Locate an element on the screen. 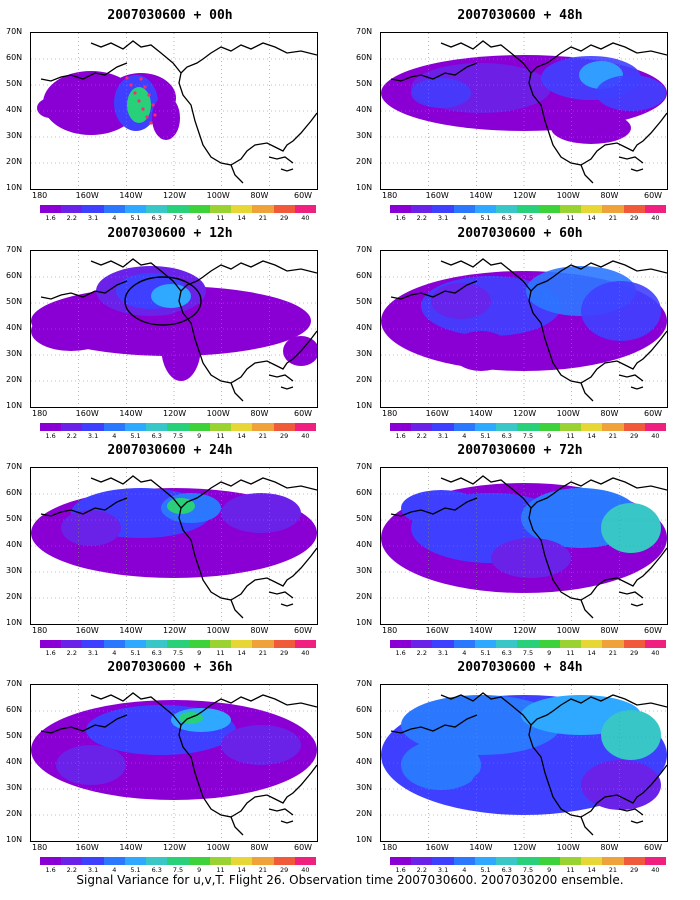 The width and height of the screenshot is (700, 900). colorbar-label: 5.1 is located at coordinates (485, 870).